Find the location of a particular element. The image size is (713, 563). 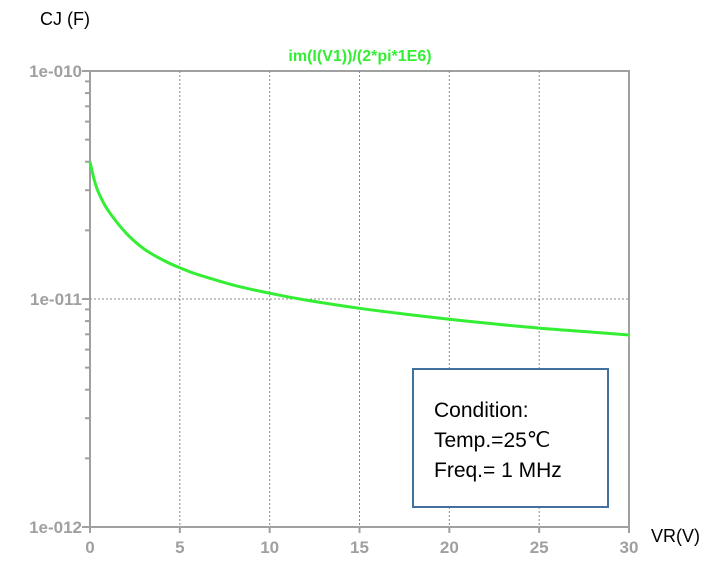

x-tick-label: 5 is located at coordinates (179, 547).